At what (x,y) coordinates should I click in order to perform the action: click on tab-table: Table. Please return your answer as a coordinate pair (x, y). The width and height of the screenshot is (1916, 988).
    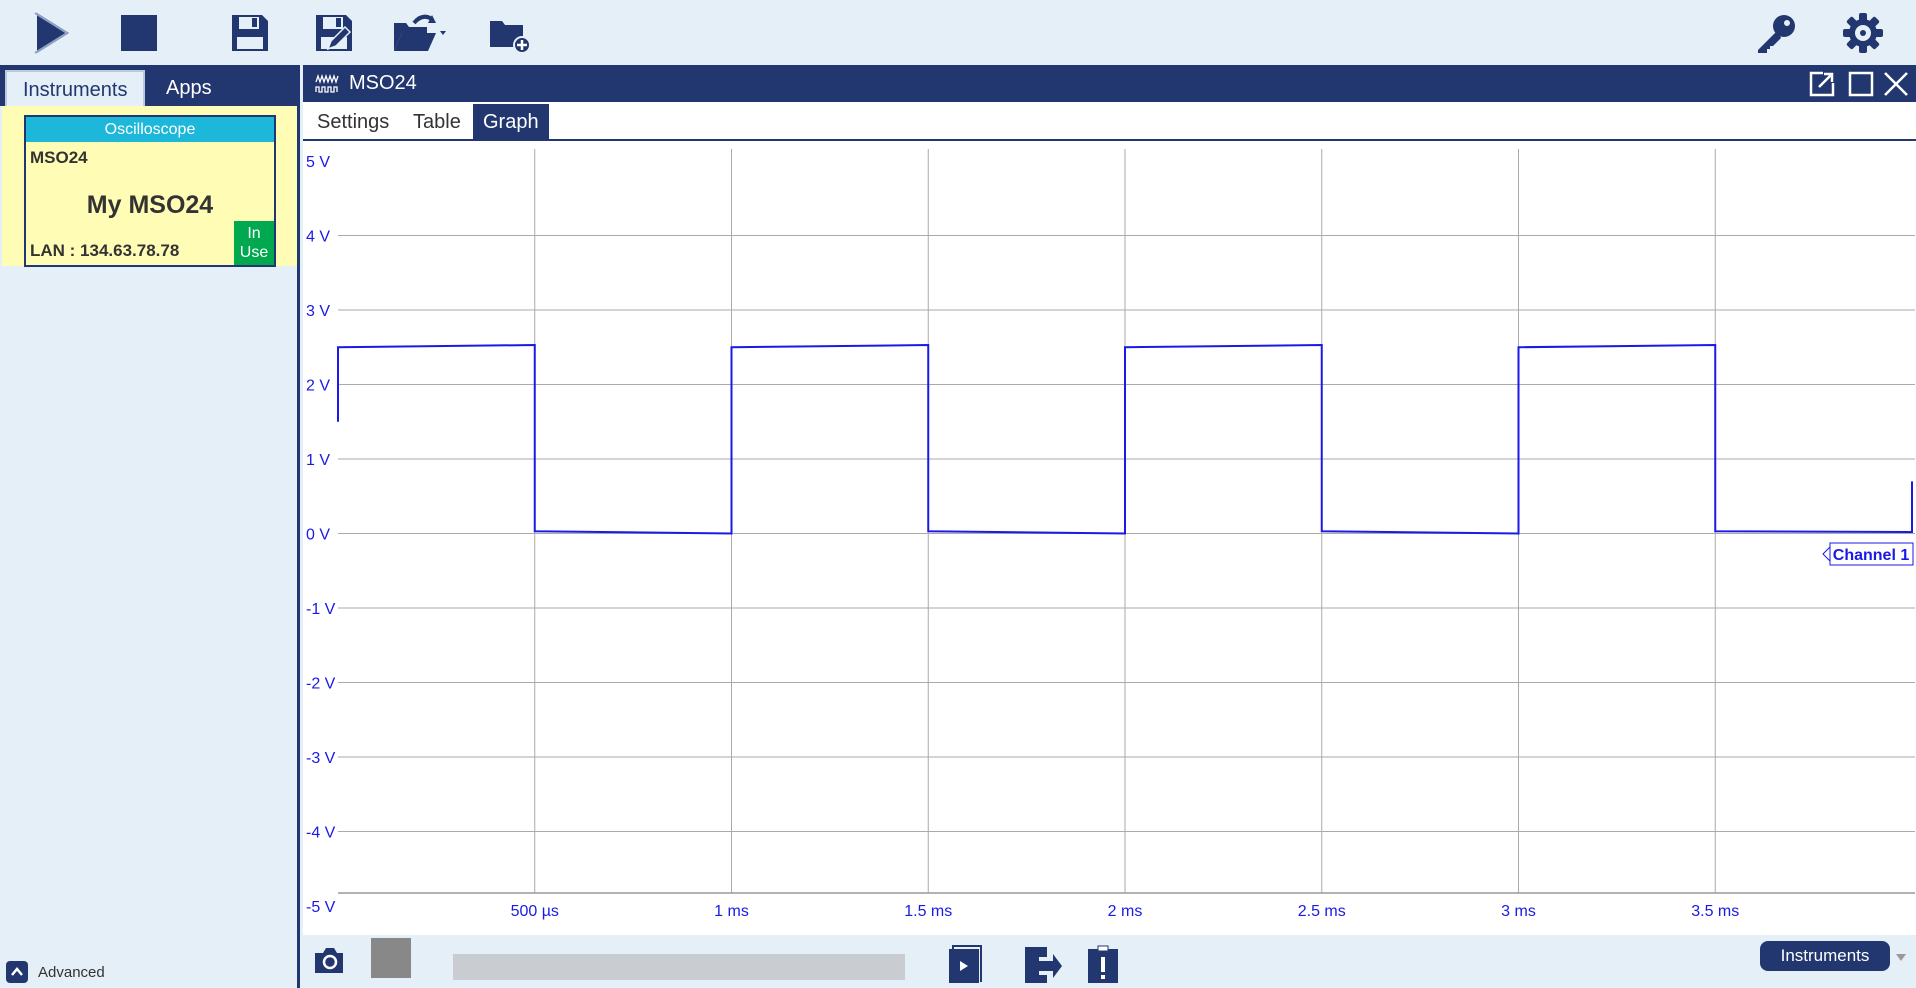
    Looking at the image, I should click on (437, 122).